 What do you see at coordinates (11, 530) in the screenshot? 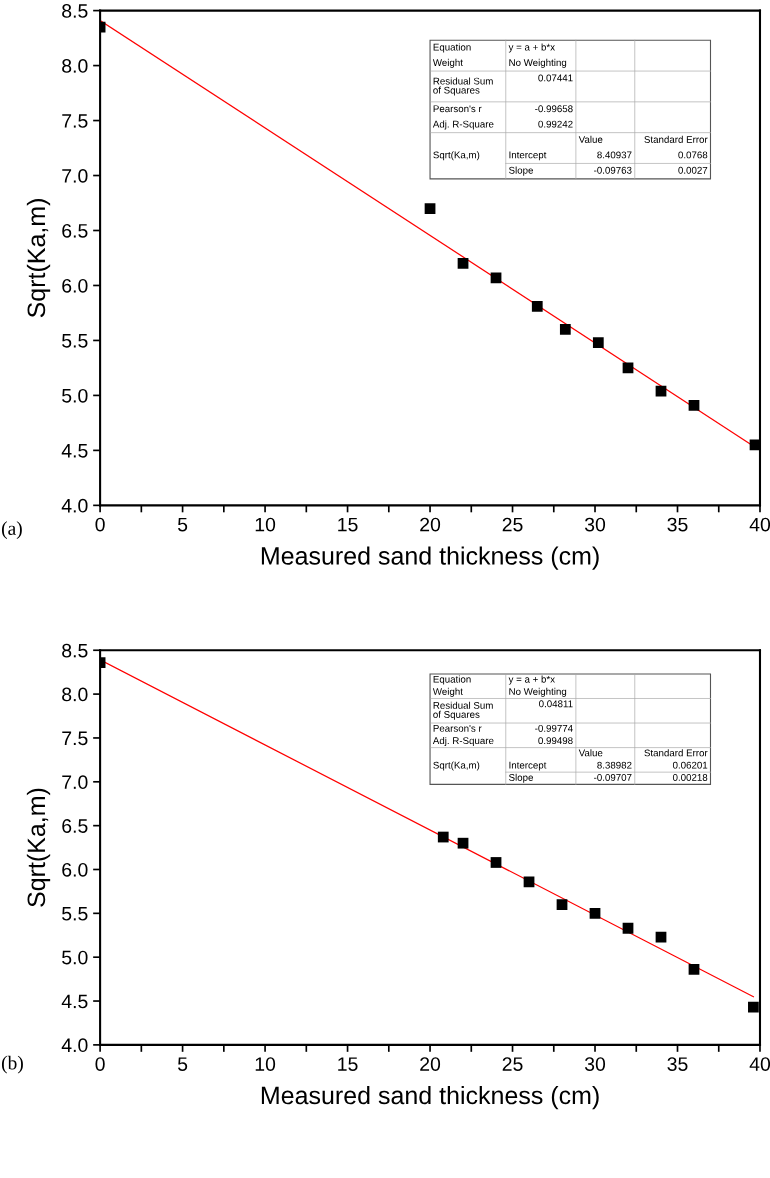
I see `text: (a)` at bounding box center [11, 530].